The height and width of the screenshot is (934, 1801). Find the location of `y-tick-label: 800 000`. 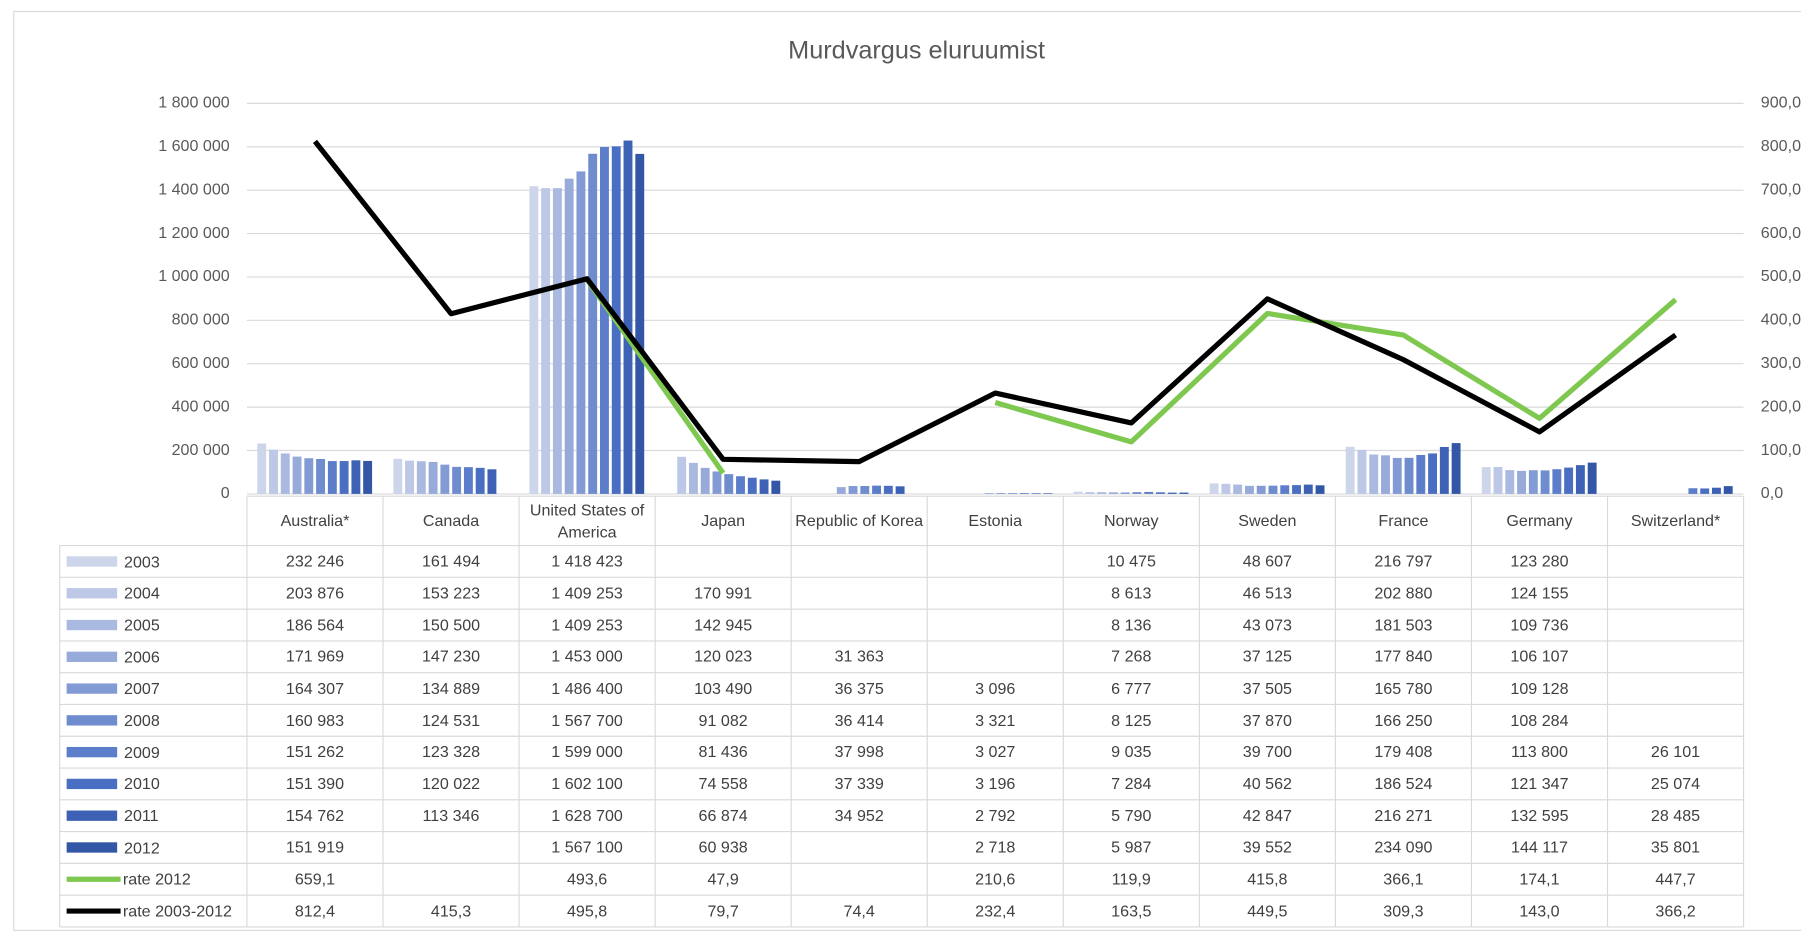

y-tick-label: 800 000 is located at coordinates (201, 320).